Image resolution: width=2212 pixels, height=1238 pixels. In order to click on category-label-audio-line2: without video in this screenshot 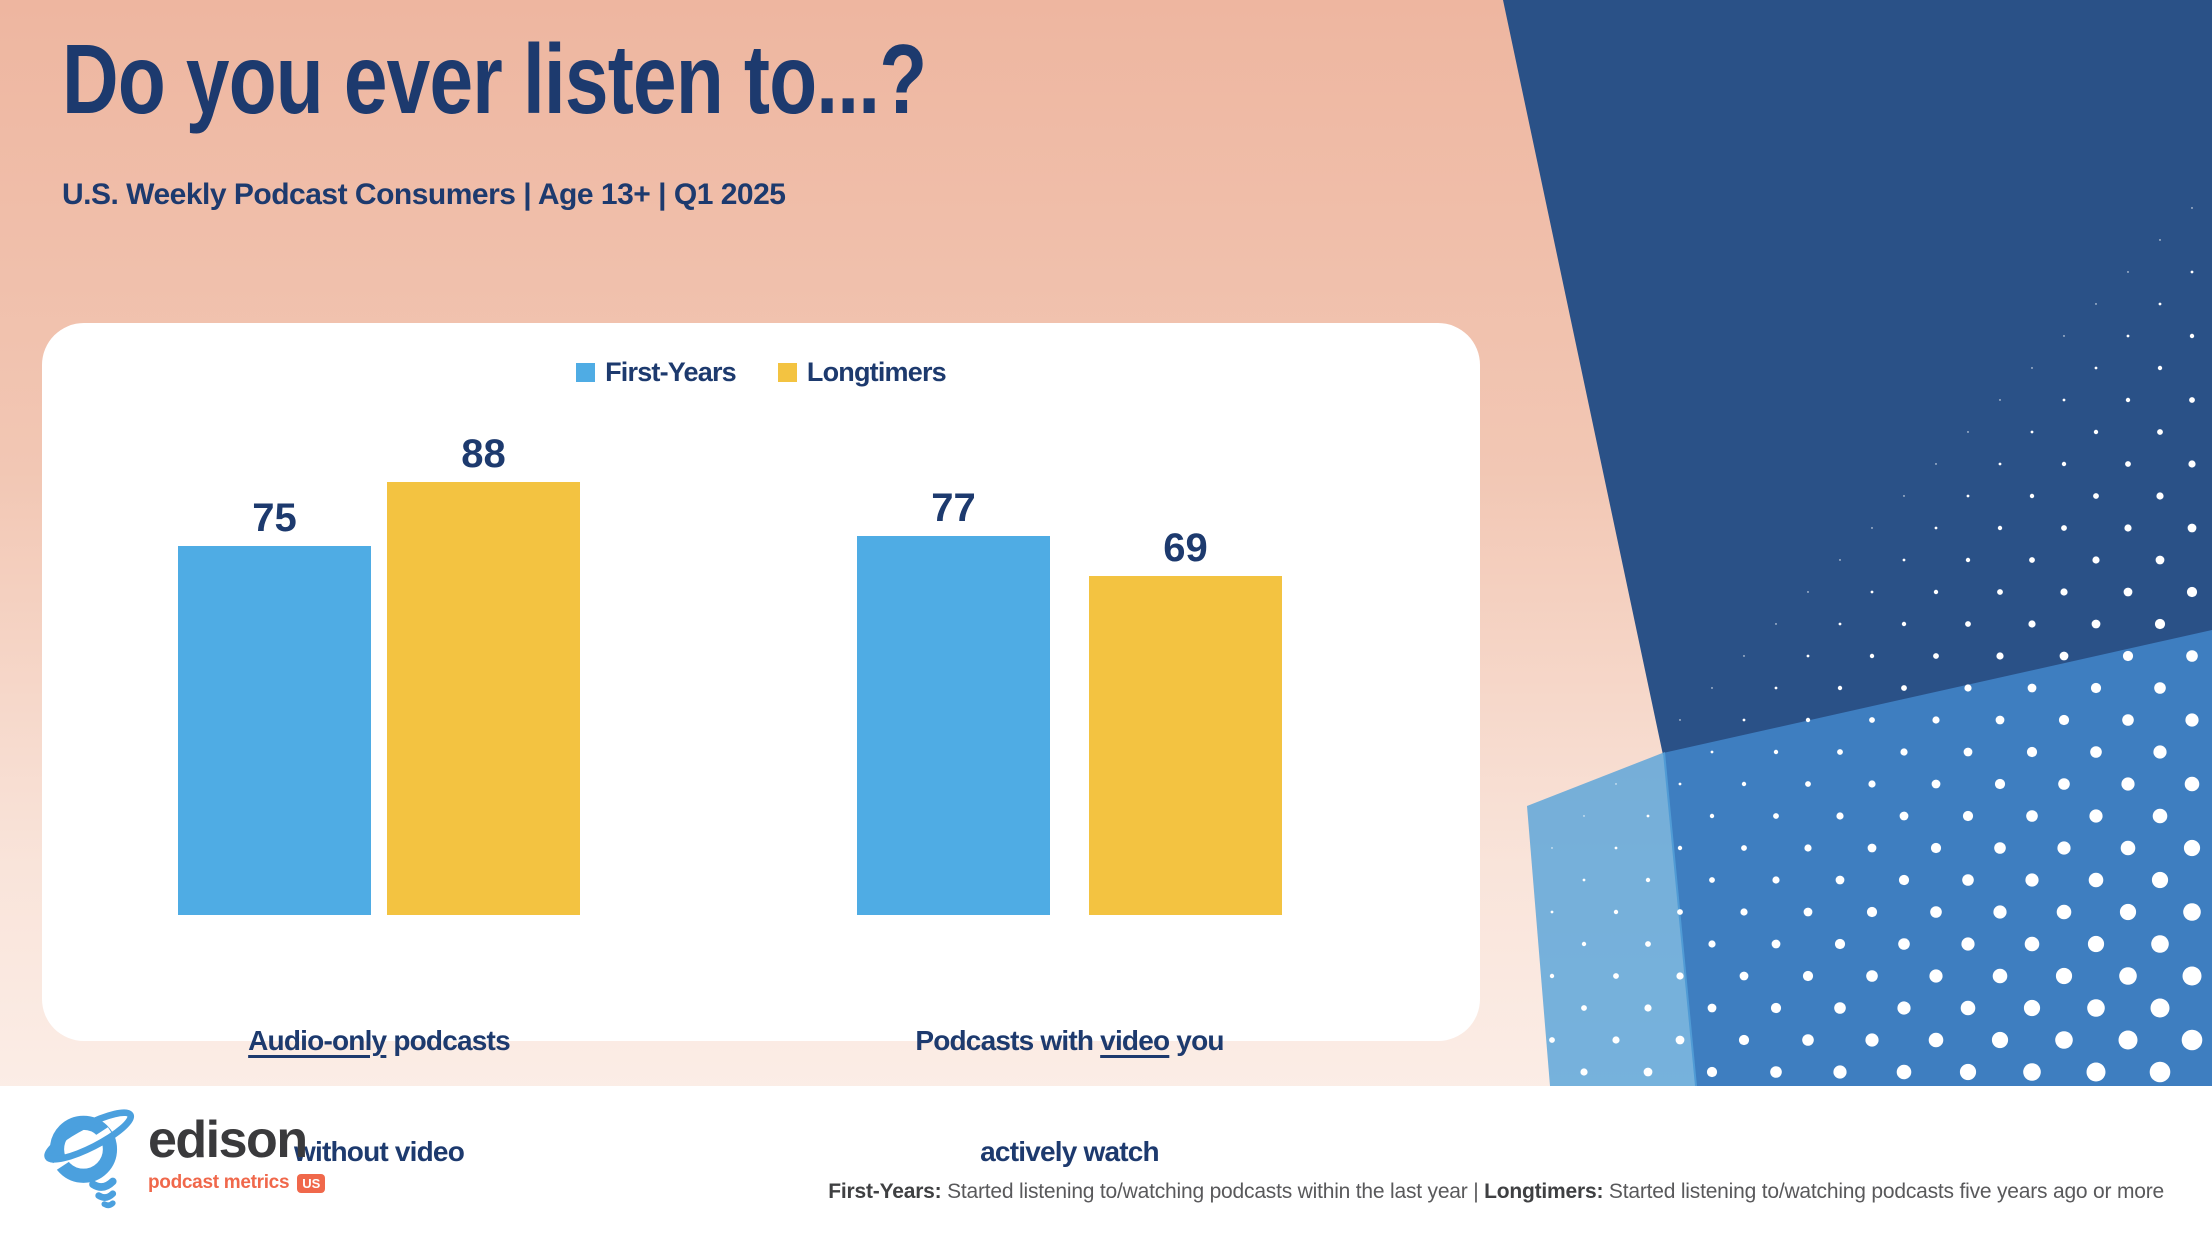, I will do `click(379, 1151)`.